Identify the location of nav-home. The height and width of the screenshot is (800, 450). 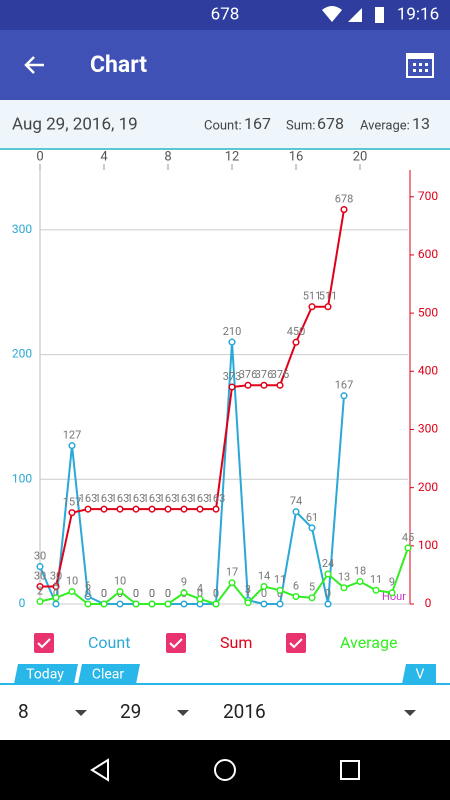
(225, 770).